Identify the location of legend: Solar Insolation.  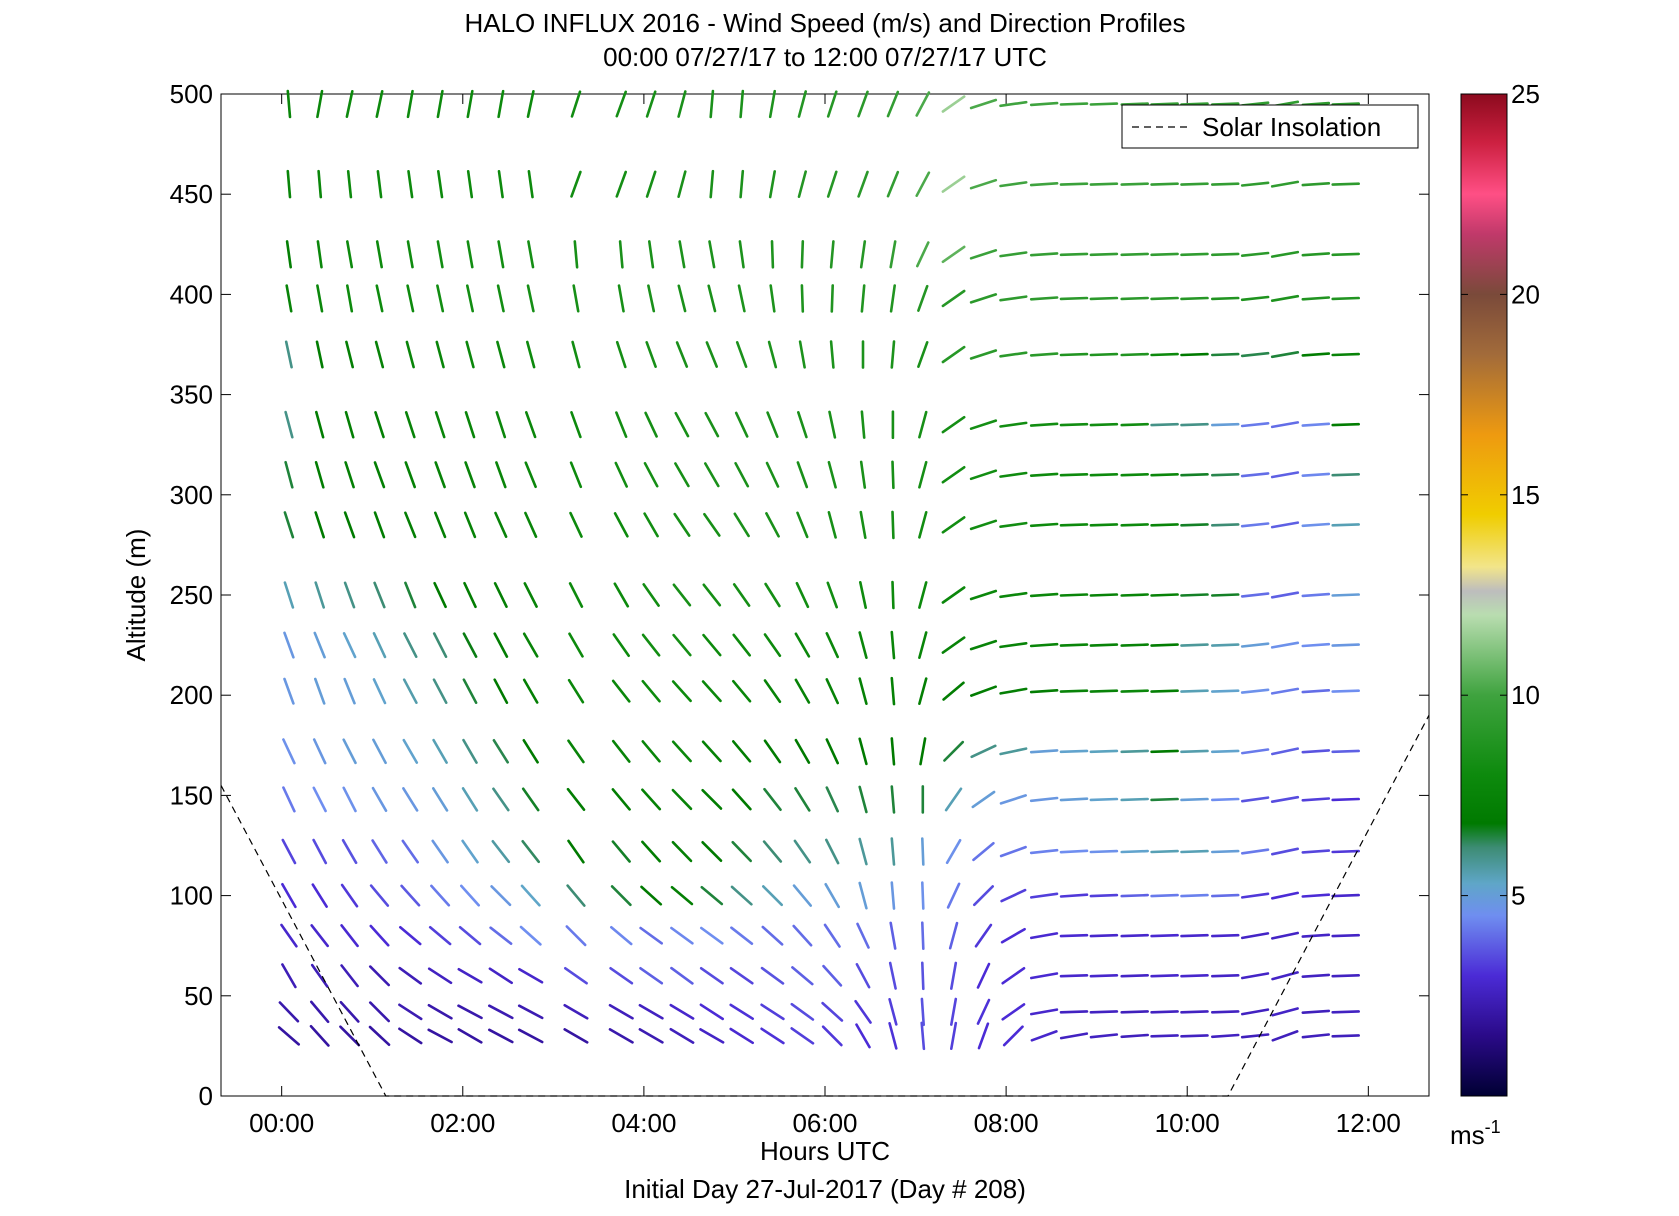
(1270, 126).